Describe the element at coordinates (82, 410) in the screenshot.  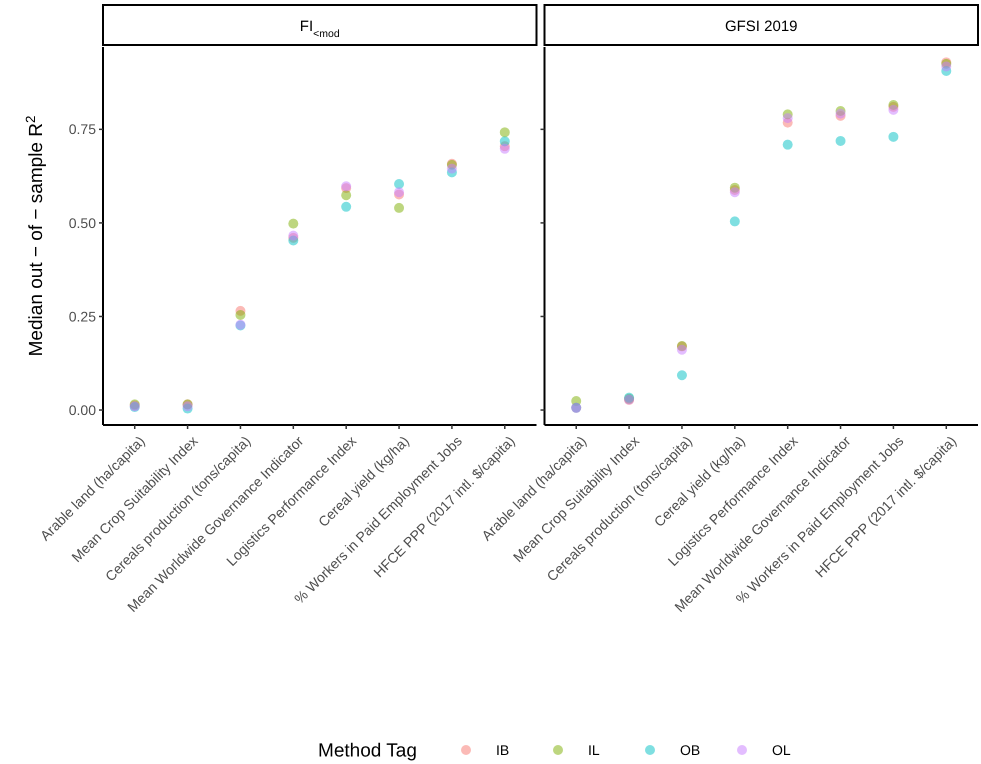
I see `y-tick-label: 0.00` at that location.